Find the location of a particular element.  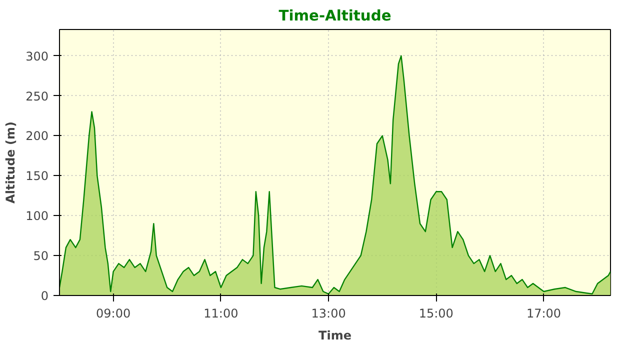

x-tick-label: 11:00 is located at coordinates (221, 313).